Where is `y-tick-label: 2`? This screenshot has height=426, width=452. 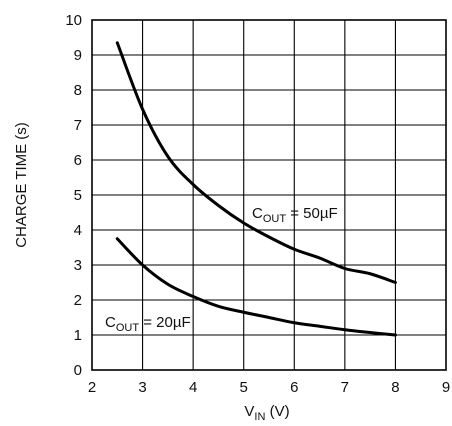
y-tick-label: 2 is located at coordinates (78, 300).